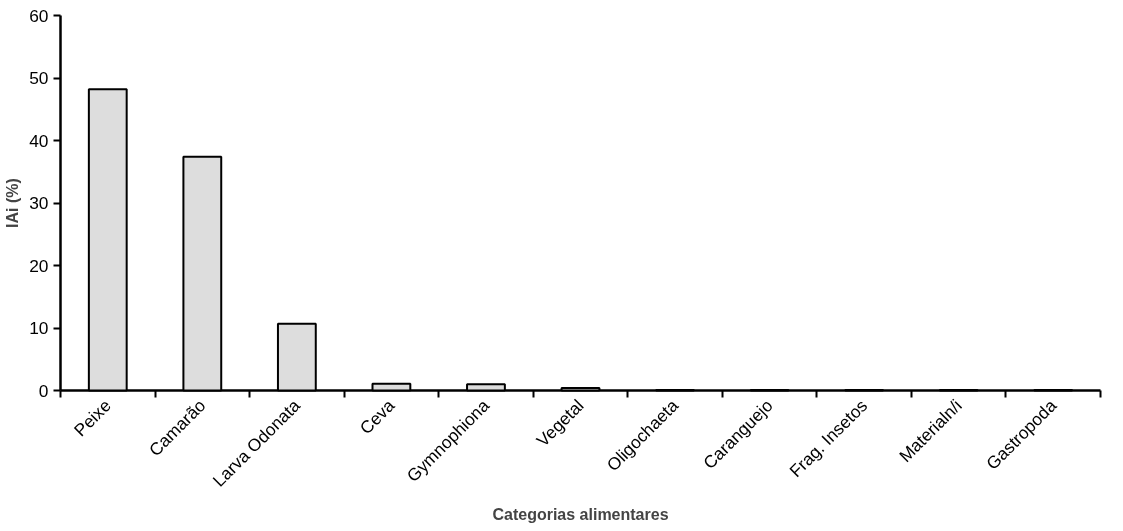 Image resolution: width=1123 pixels, height=531 pixels. I want to click on y-tick-label: 60, so click(39, 15).